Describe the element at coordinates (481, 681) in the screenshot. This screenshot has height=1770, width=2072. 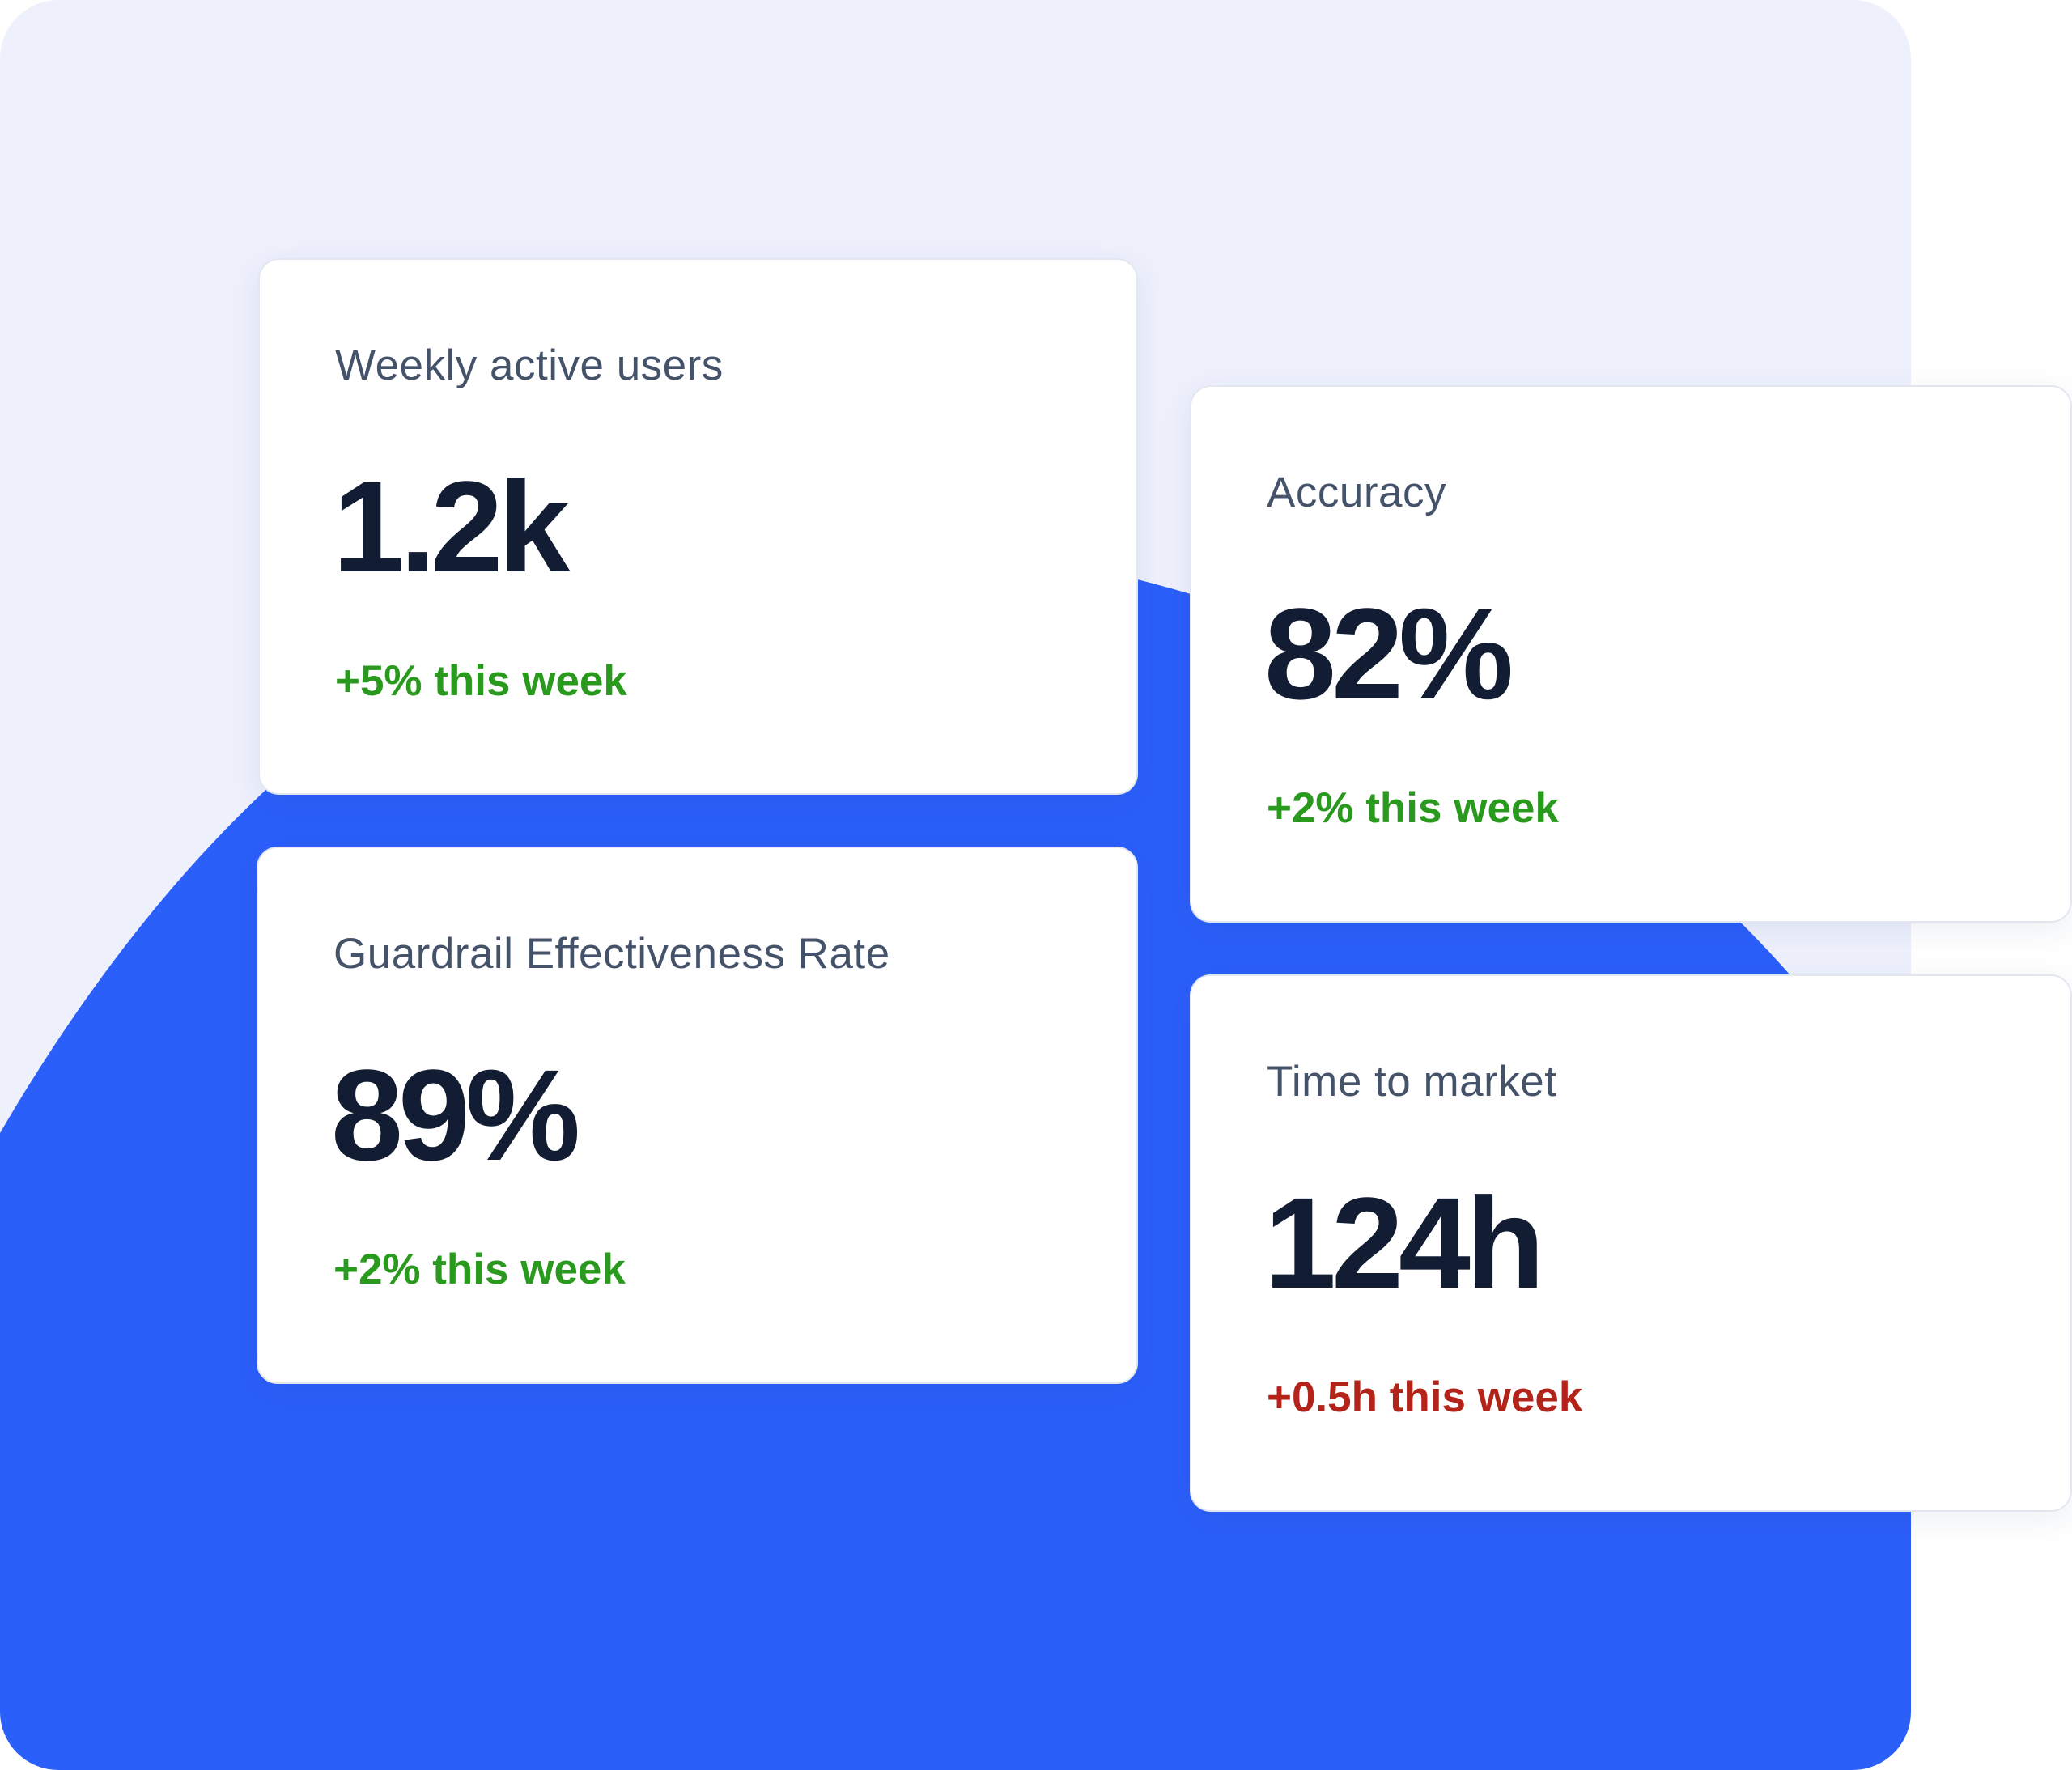
I see `metric-delta: +5% this week` at that location.